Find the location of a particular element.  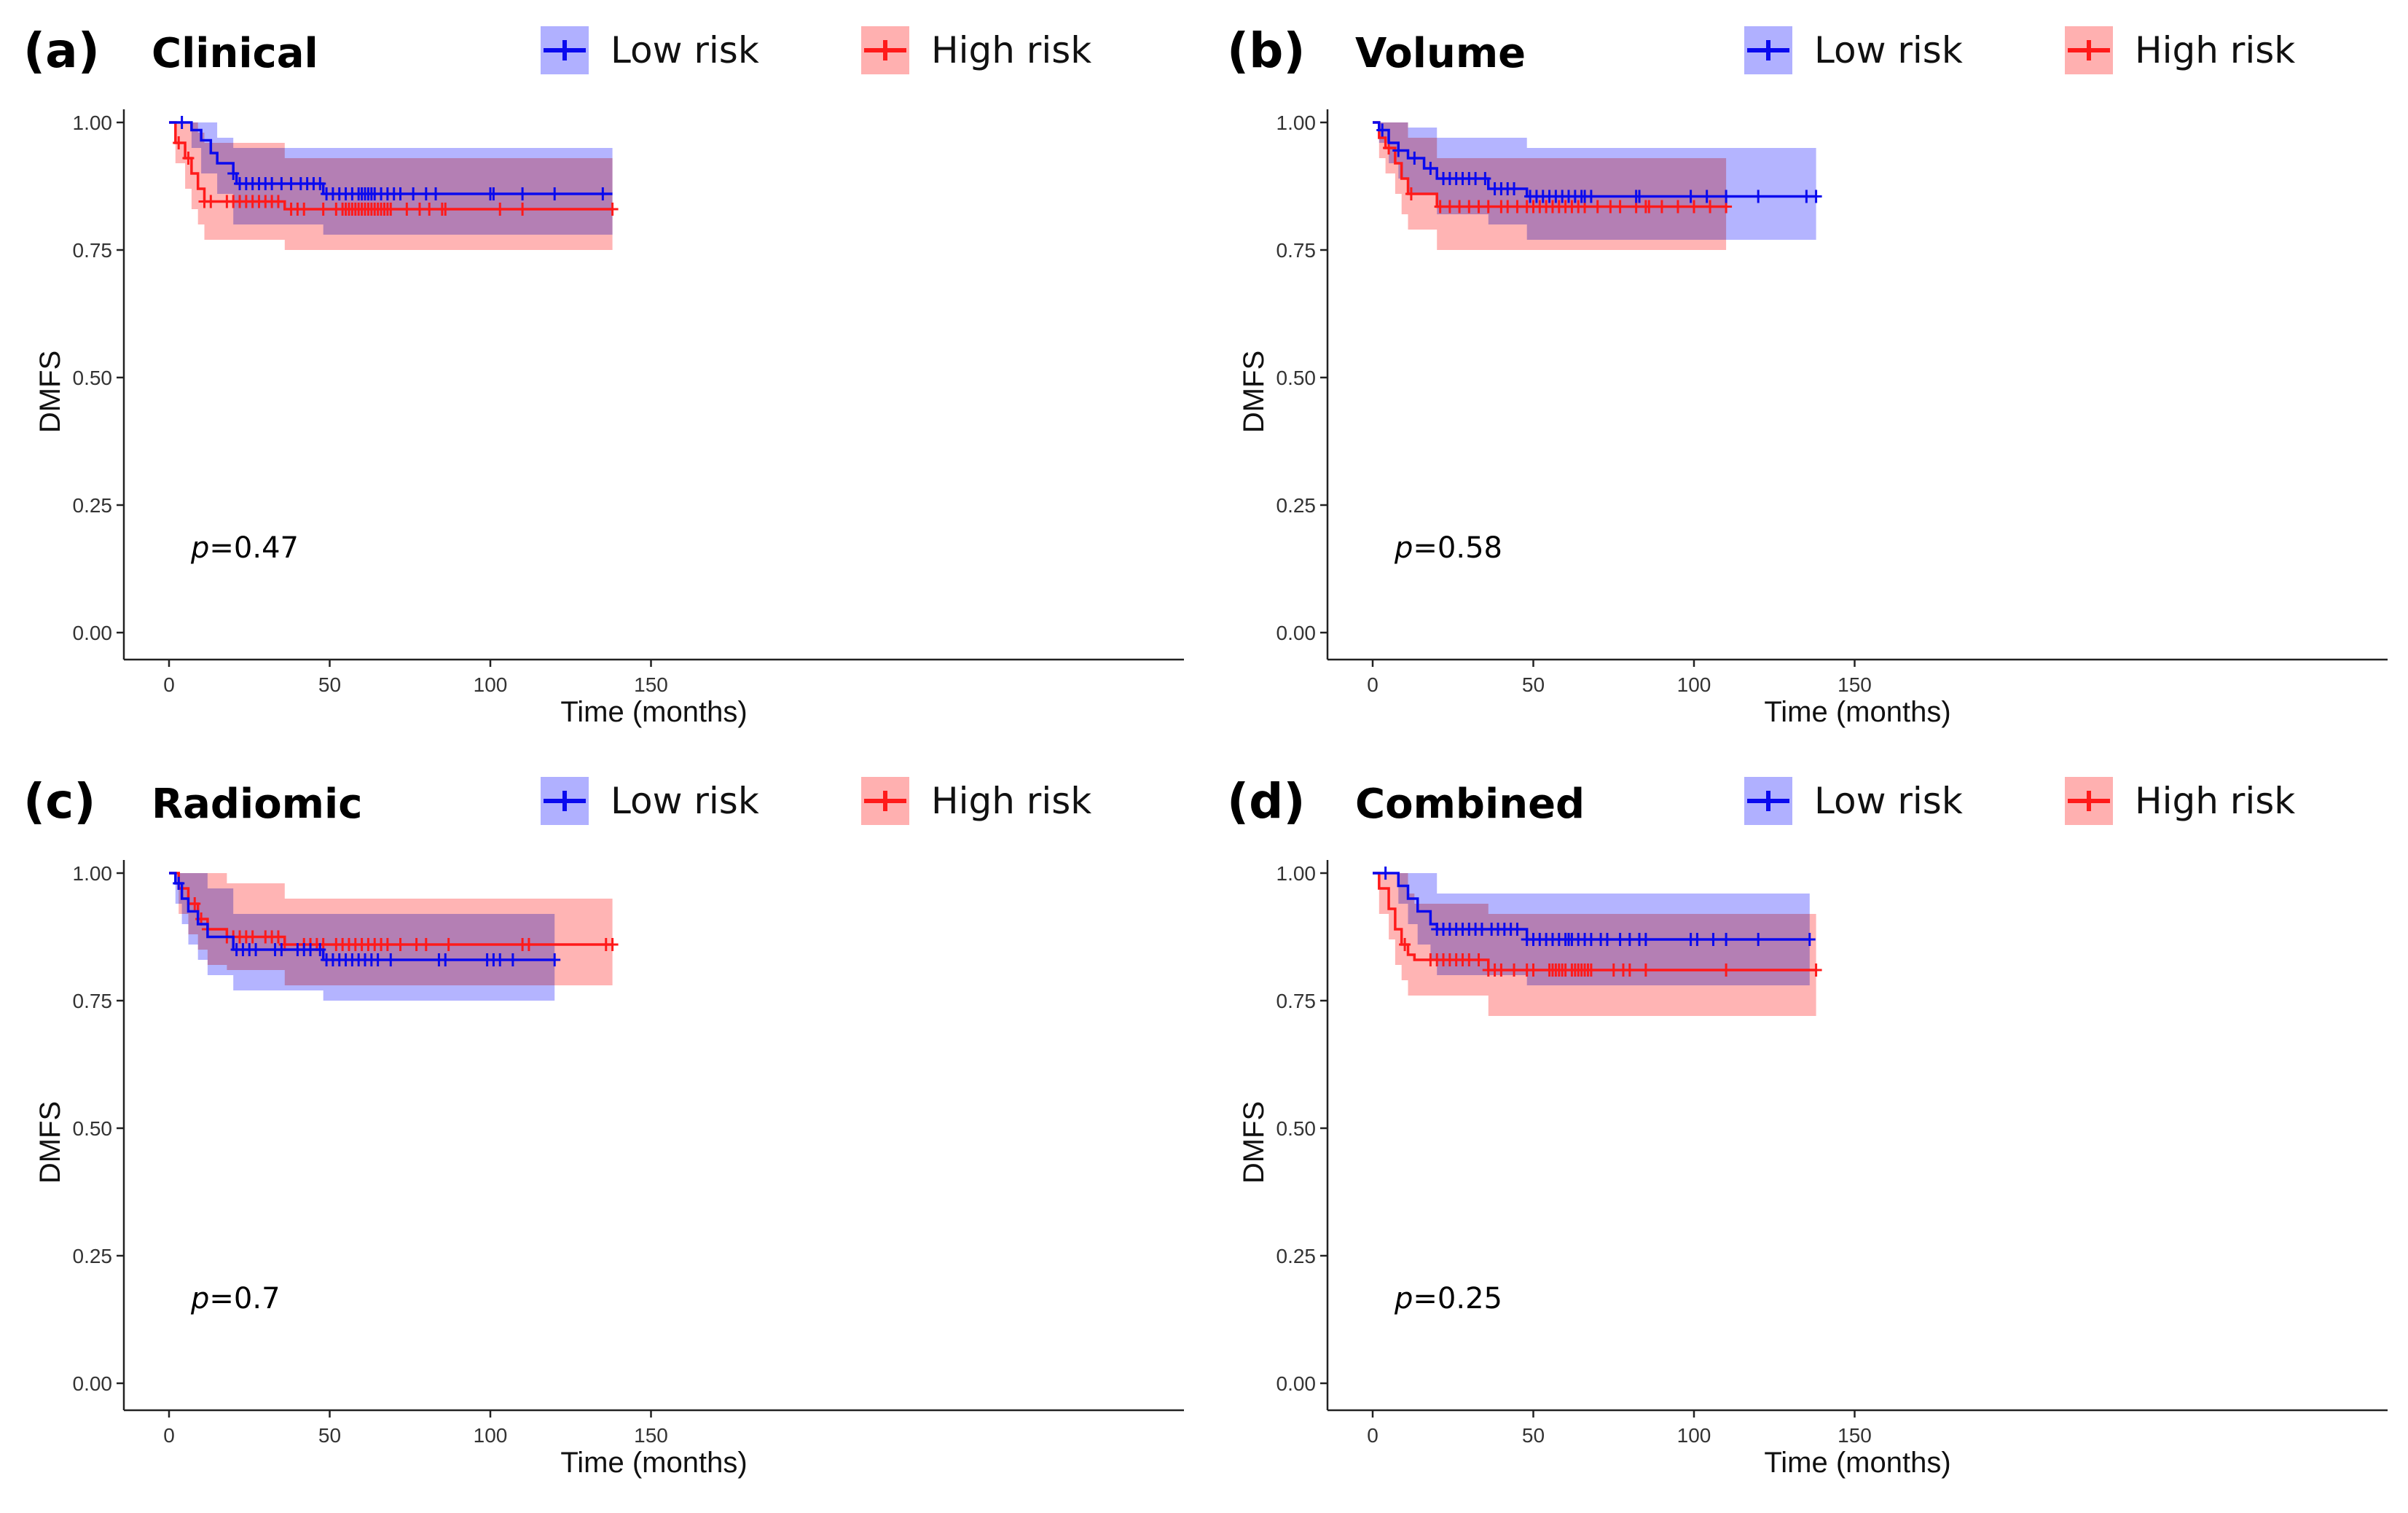

km-curve-high-risk is located at coordinates (1550, 164).